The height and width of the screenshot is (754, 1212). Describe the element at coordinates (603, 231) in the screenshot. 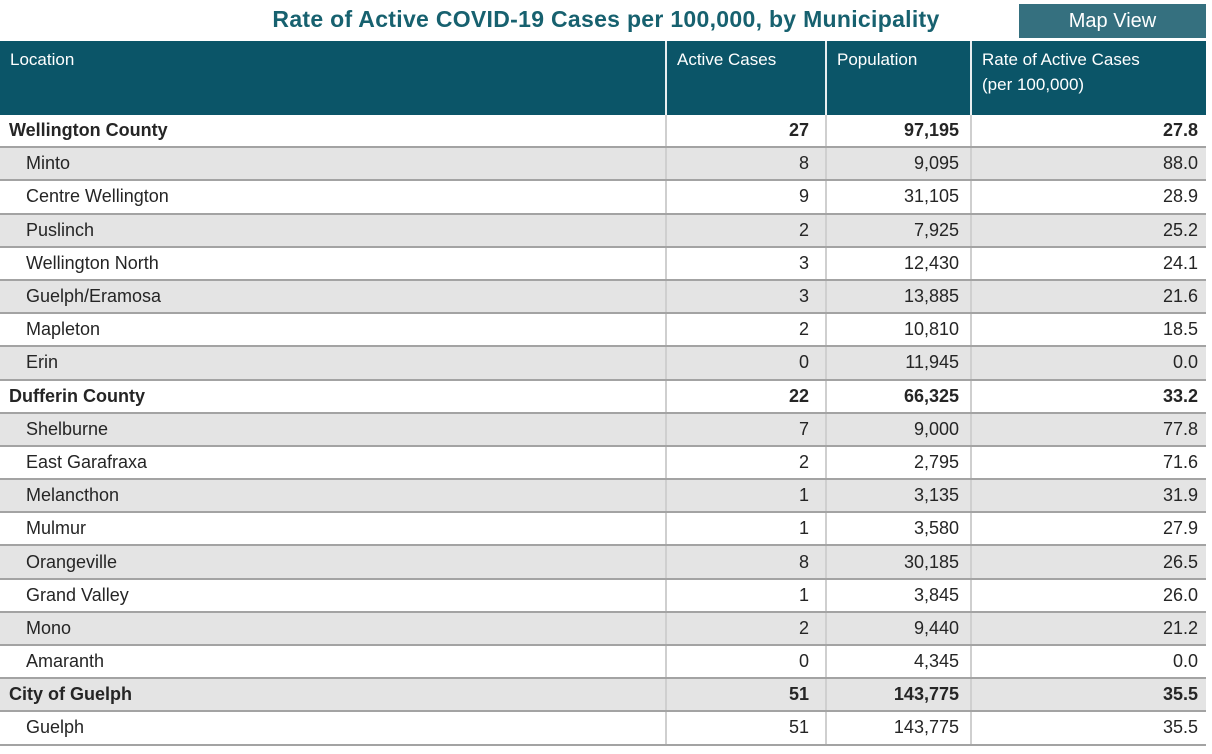

I see `table-row: Puslinch 2 7,925 25.2` at that location.